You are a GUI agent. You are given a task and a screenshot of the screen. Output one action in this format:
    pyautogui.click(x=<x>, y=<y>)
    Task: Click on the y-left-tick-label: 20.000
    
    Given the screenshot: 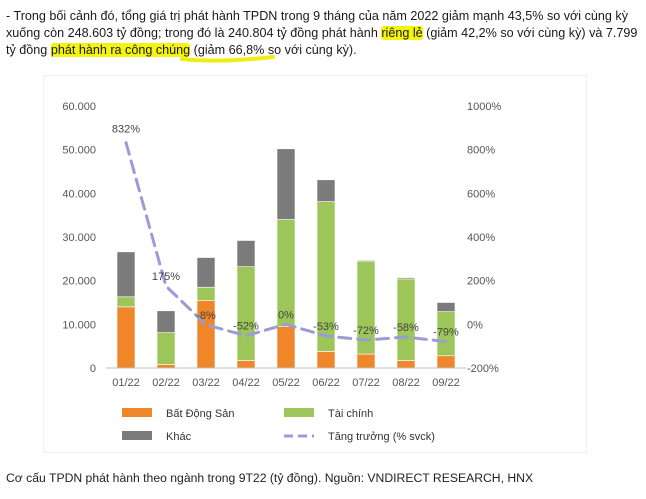 What is the action you would take?
    pyautogui.click(x=79, y=282)
    